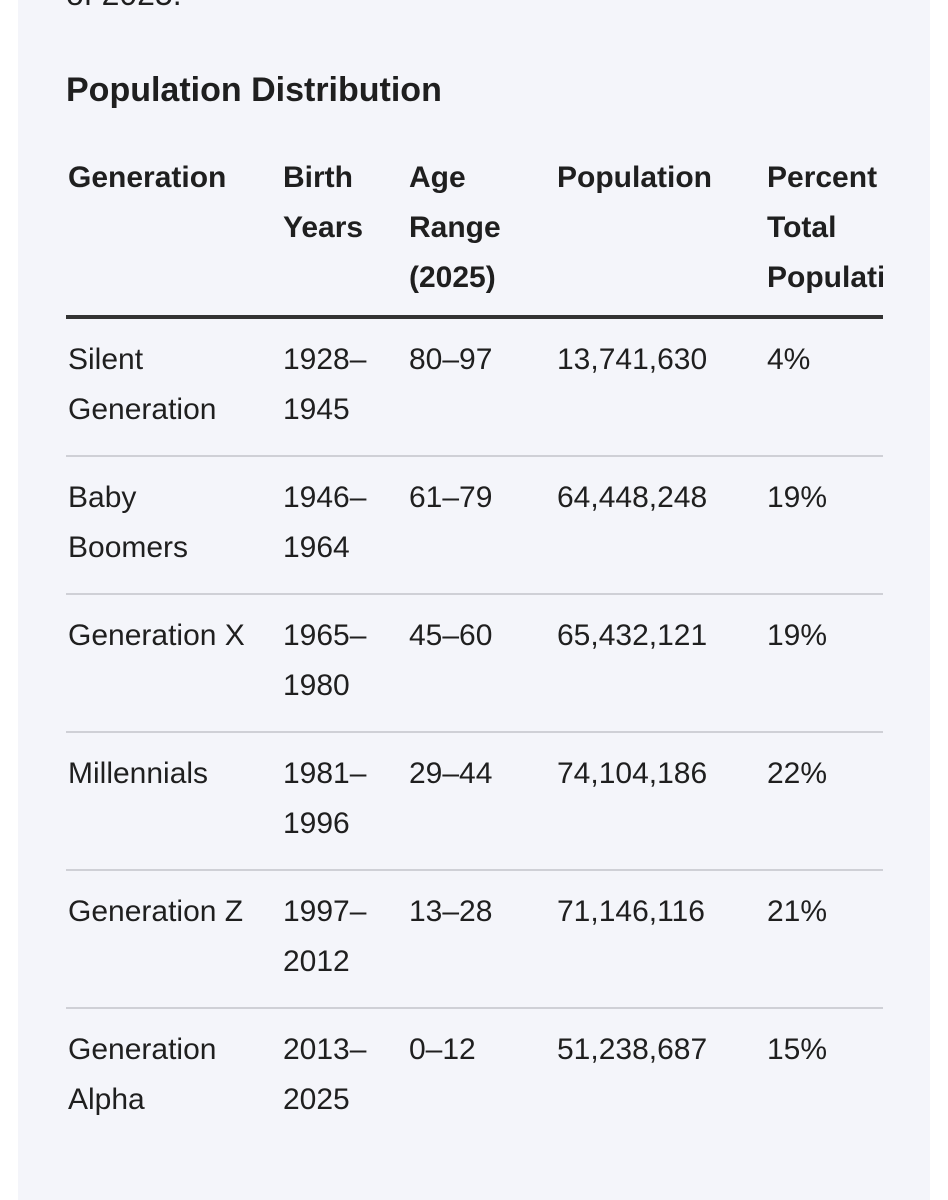  Describe the element at coordinates (344, 525) in the screenshot. I see `table-cell: 1946–1964` at that location.